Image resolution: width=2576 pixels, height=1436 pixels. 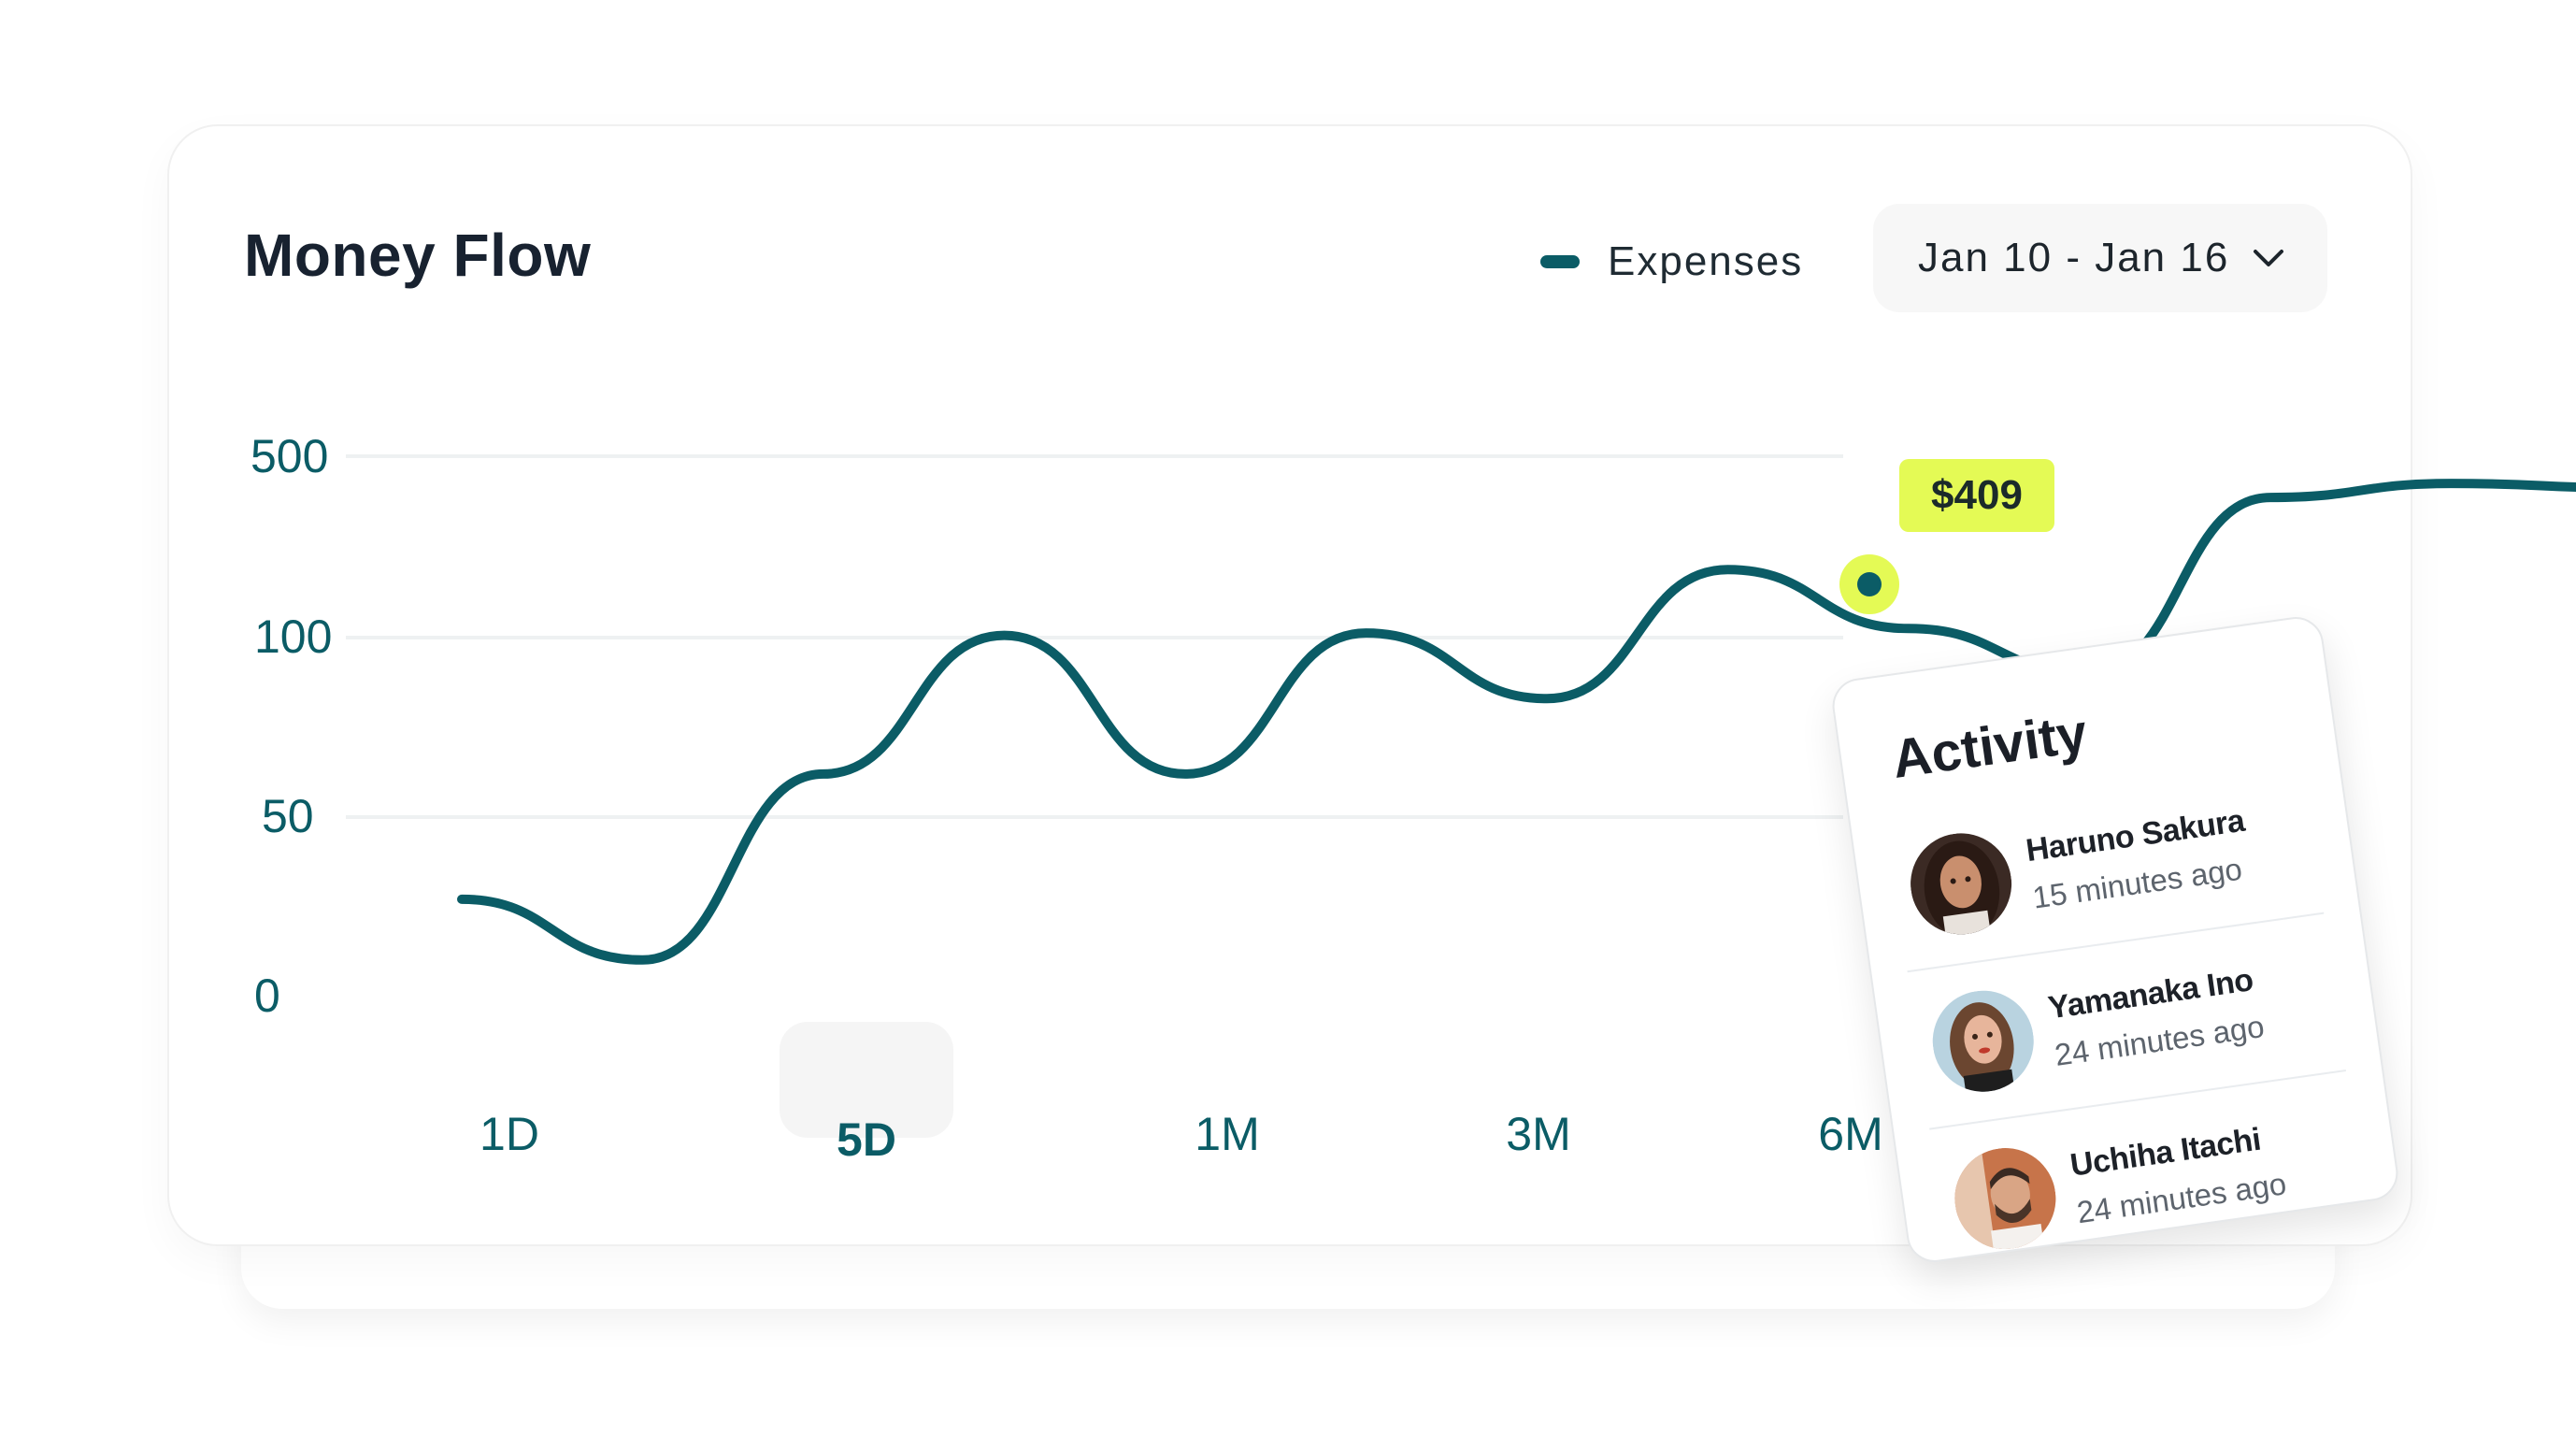 What do you see at coordinates (289, 456) in the screenshot?
I see `y-tick-label: 500` at bounding box center [289, 456].